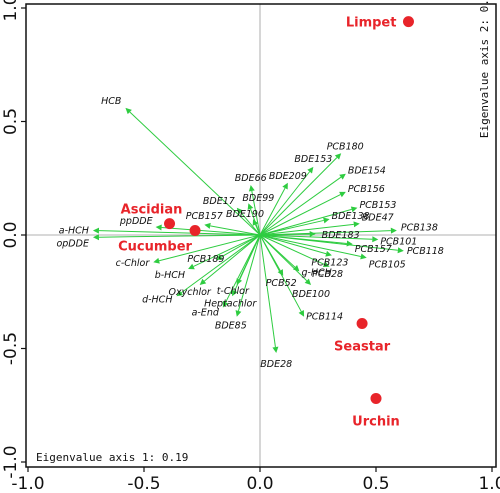 The height and width of the screenshot is (493, 500). What do you see at coordinates (259, 483) in the screenshot?
I see `x-tick-label: 0.0` at bounding box center [259, 483].